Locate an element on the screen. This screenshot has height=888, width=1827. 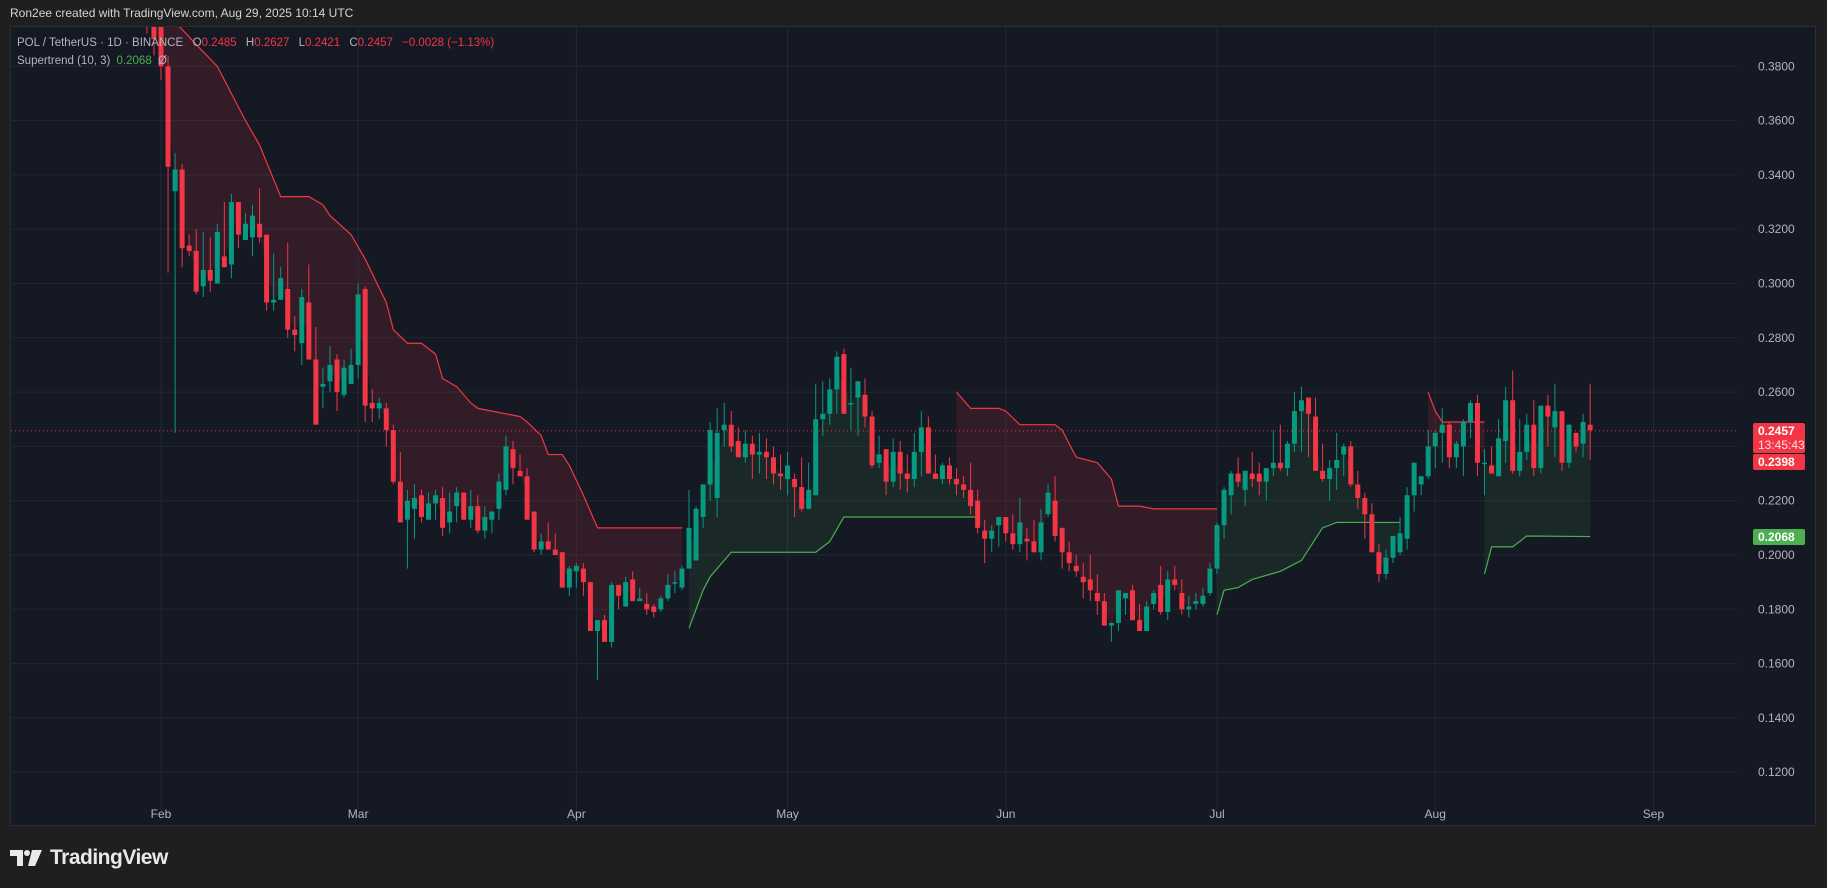
bar-countdown: 13:45:43 is located at coordinates (1781, 445).